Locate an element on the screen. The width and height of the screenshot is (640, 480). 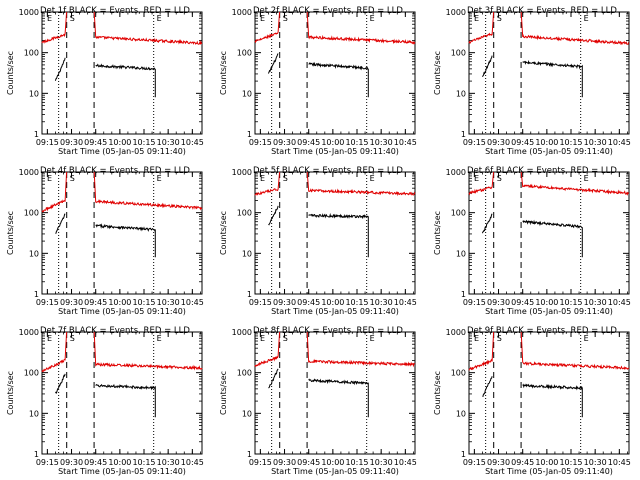
panel-title: Det 5f BLACK = Events, RED = LLD is located at coordinates (328, 171).